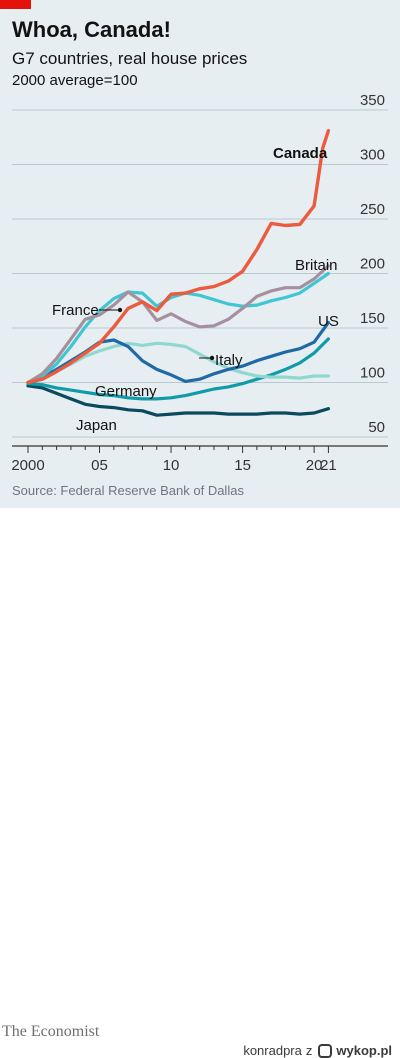 The image size is (400, 1058). I want to click on series-line-germany, so click(178, 369).